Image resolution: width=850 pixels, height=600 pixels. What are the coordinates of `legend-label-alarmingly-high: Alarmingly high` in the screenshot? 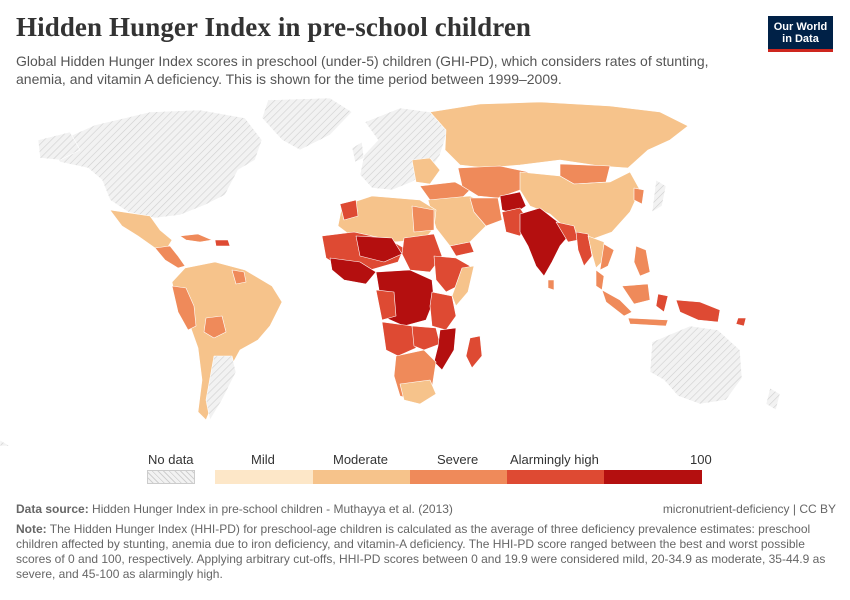 It's located at (554, 459).